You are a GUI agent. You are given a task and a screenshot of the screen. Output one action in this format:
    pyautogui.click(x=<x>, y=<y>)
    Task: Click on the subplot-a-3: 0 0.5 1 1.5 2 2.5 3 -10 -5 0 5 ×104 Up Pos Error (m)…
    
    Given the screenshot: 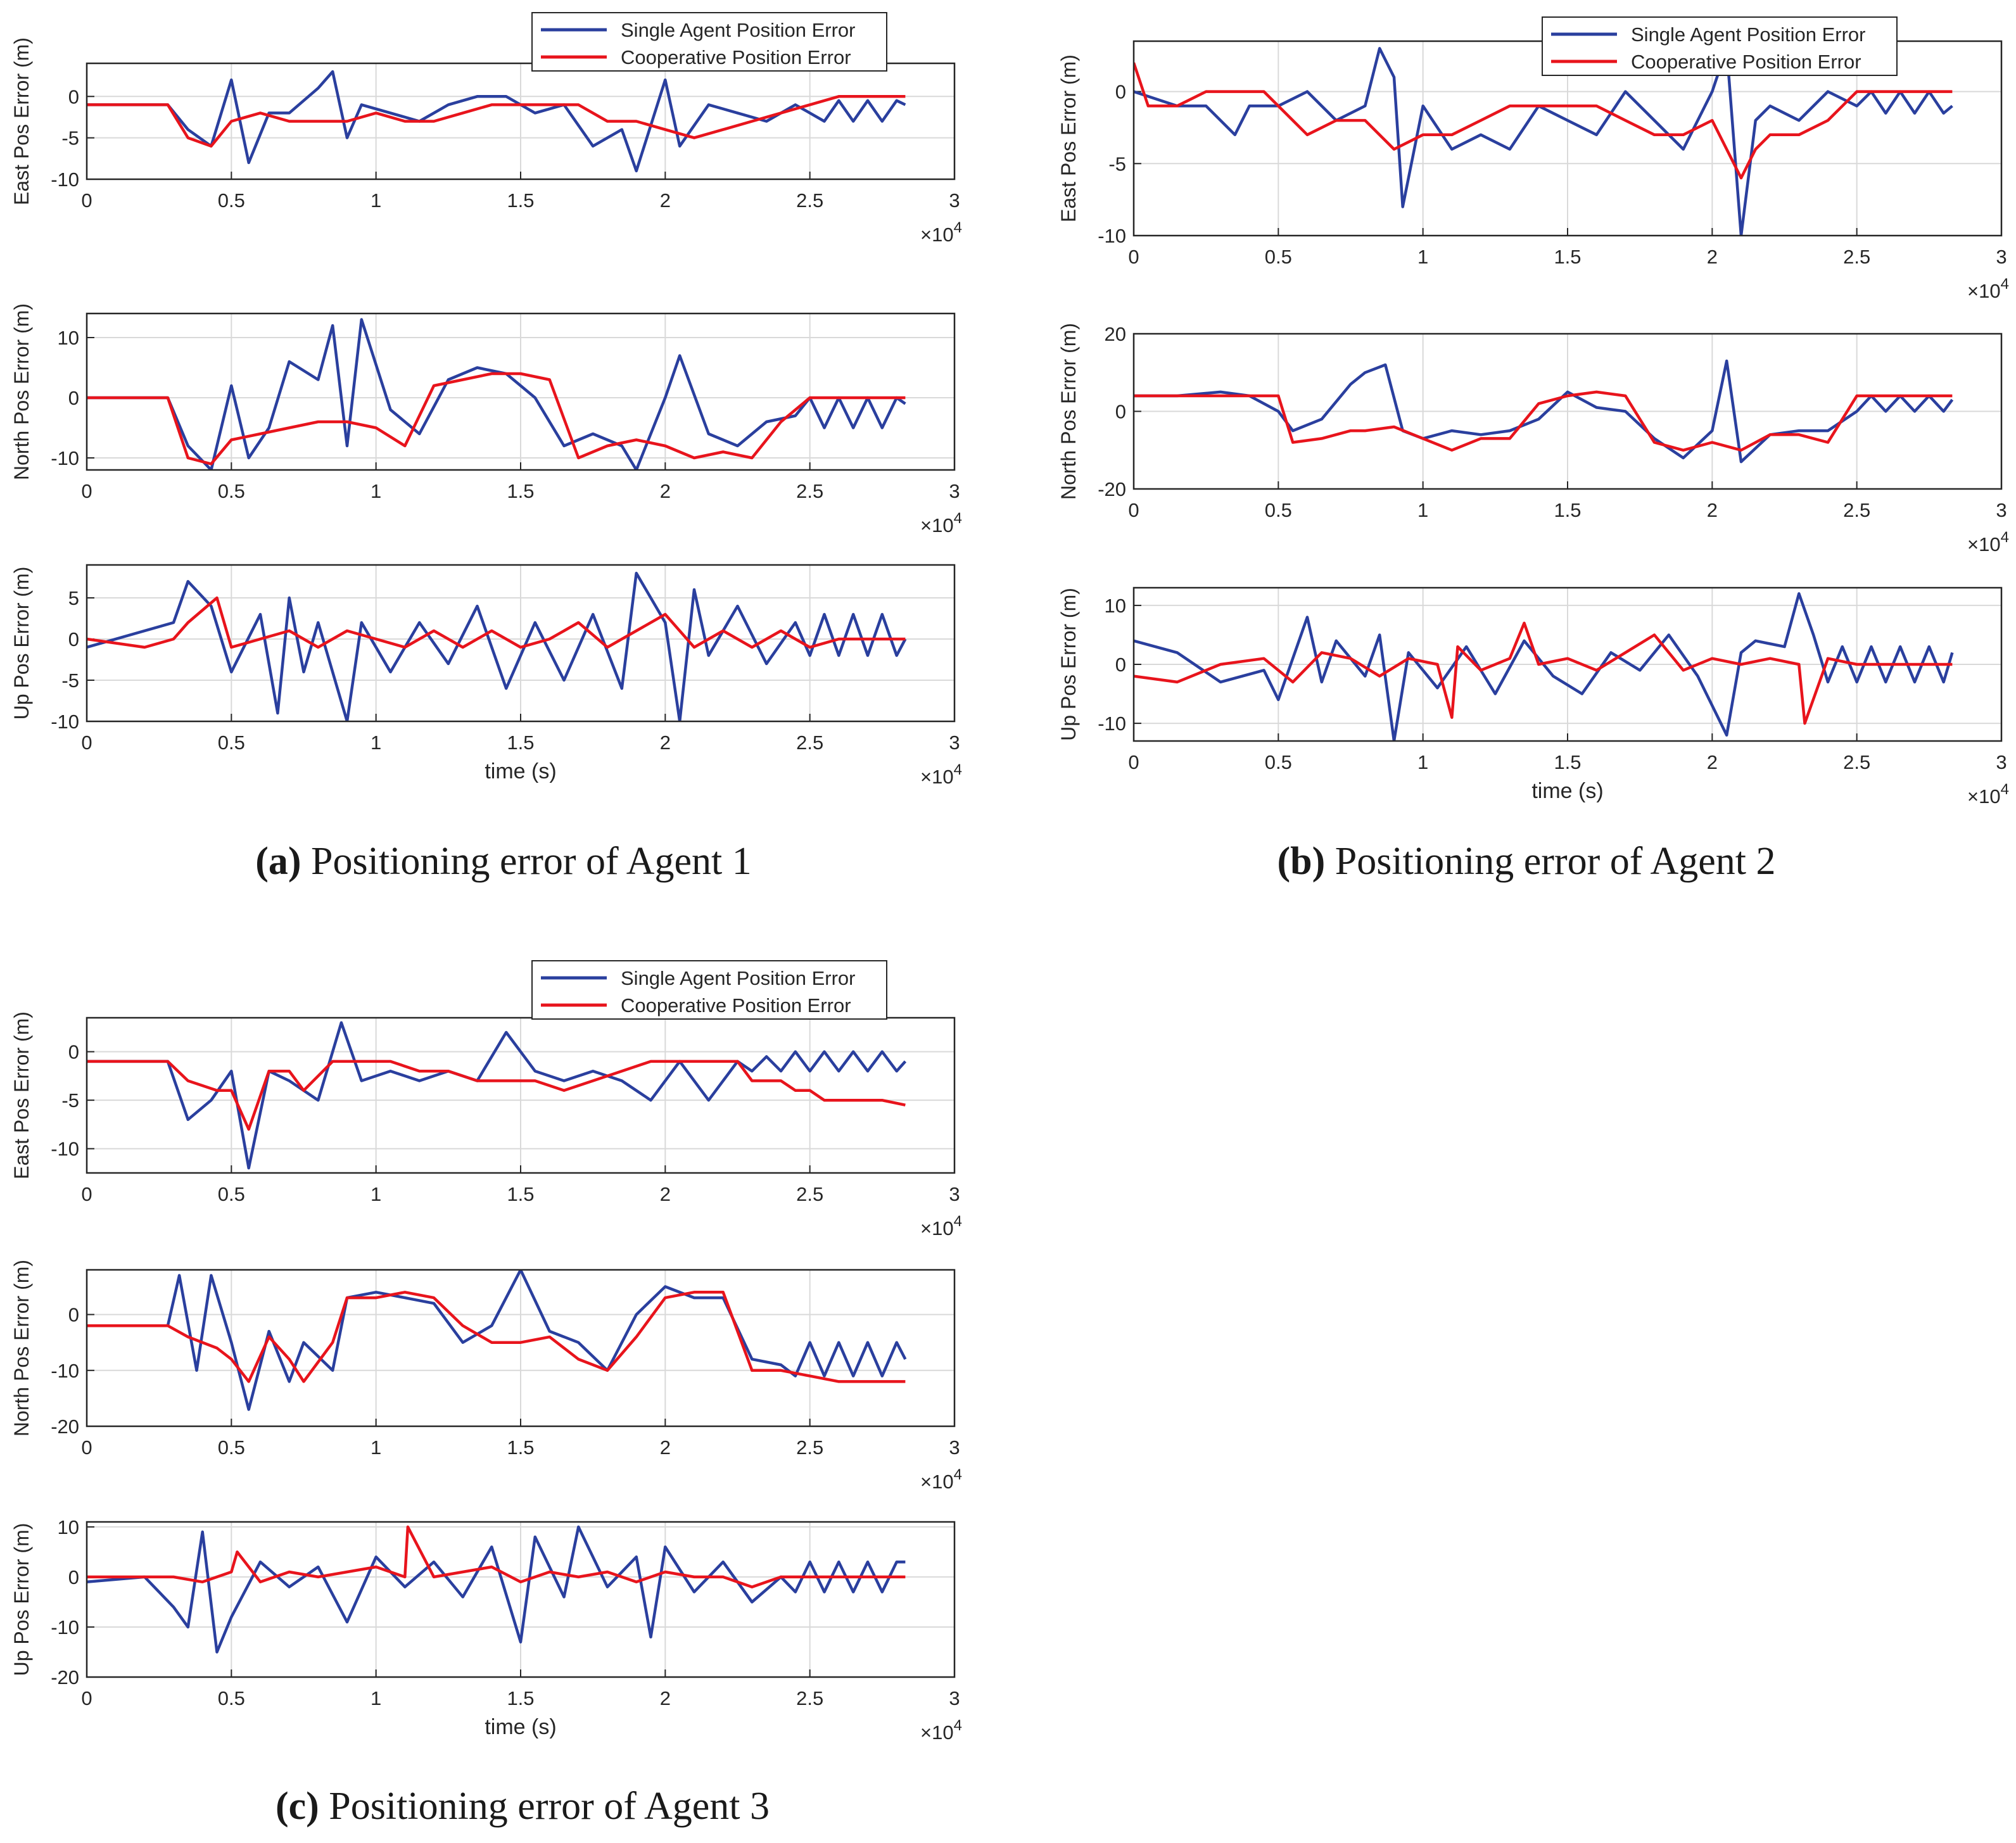 What is the action you would take?
    pyautogui.click(x=486, y=676)
    